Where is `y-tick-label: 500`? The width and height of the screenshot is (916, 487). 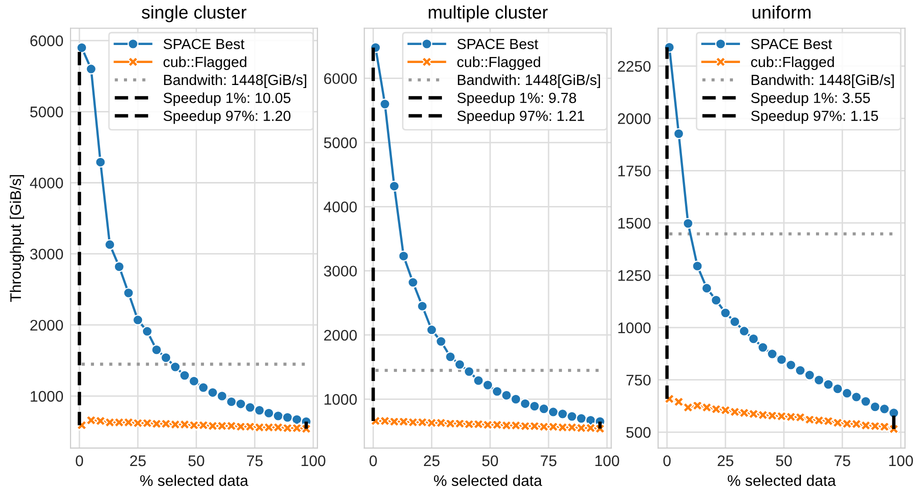 y-tick-label: 500 is located at coordinates (638, 432).